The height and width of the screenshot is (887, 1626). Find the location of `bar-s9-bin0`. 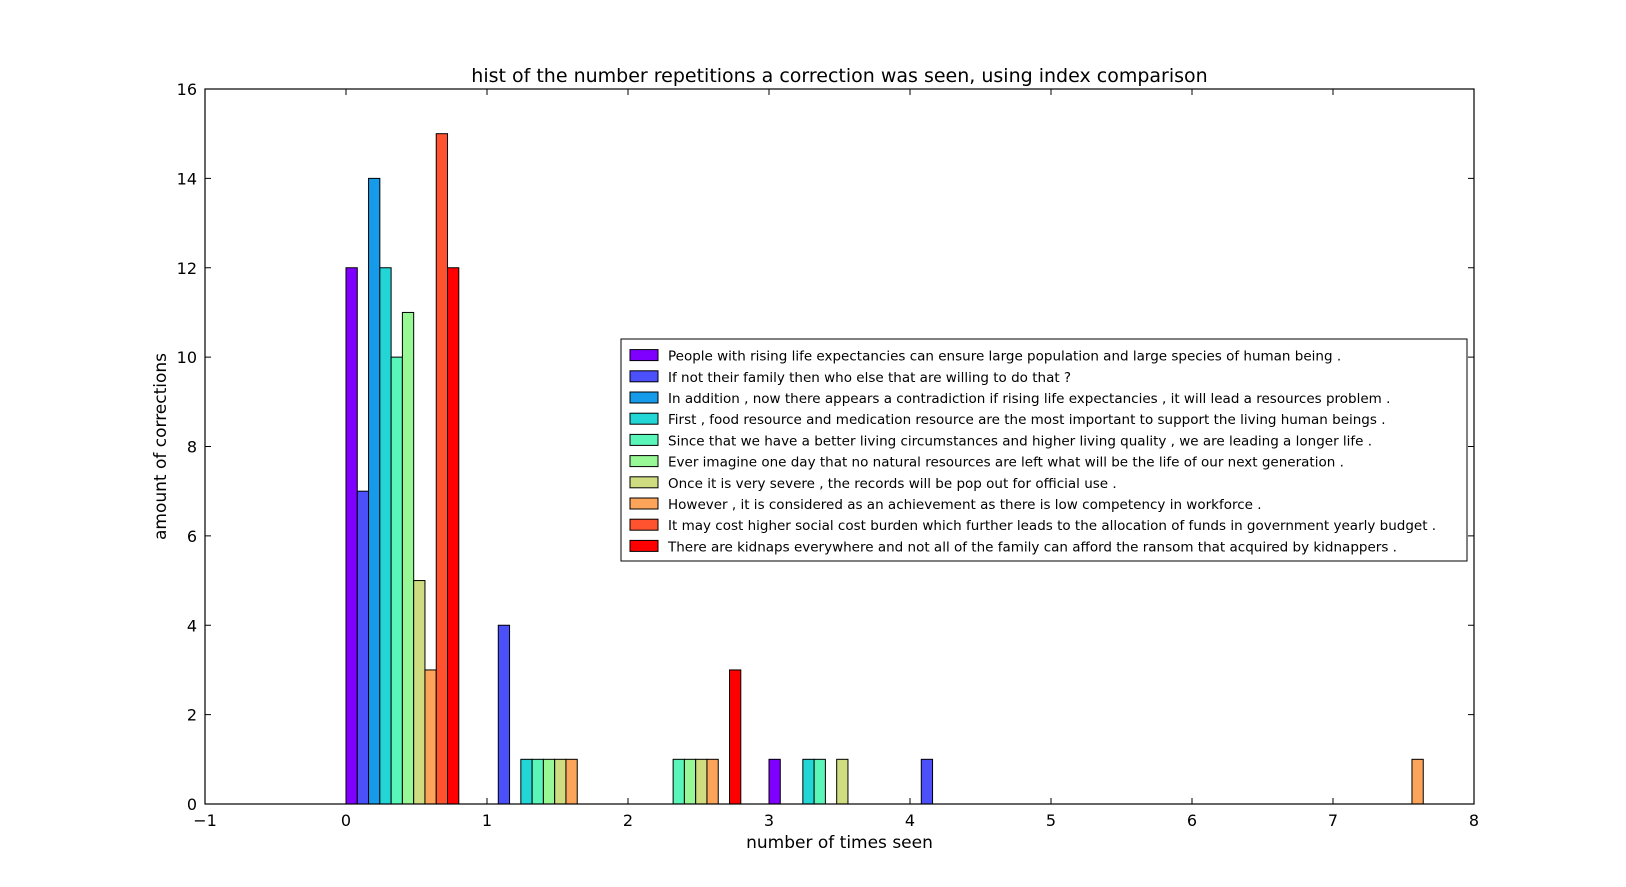

bar-s9-bin0 is located at coordinates (453, 536).